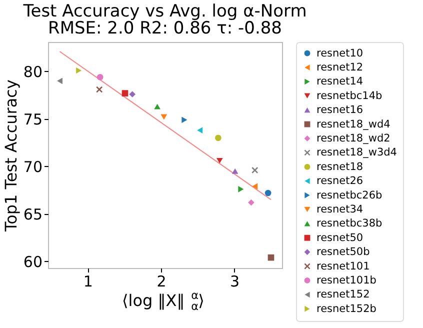  I want to click on legend-label: resnet16, so click(340, 110).